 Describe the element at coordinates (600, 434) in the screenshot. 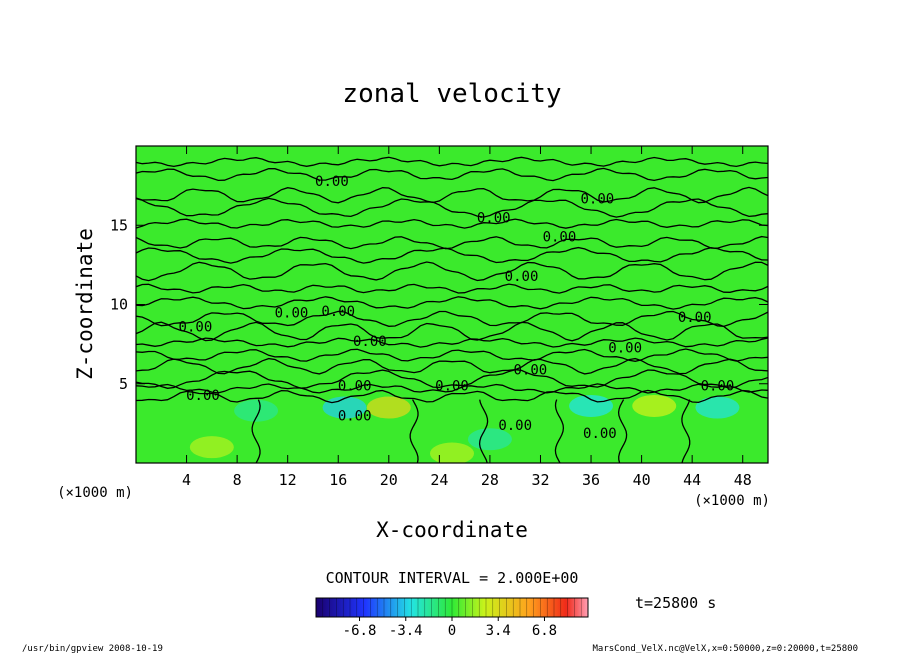

I see `contour-label-18: 0.00` at that location.